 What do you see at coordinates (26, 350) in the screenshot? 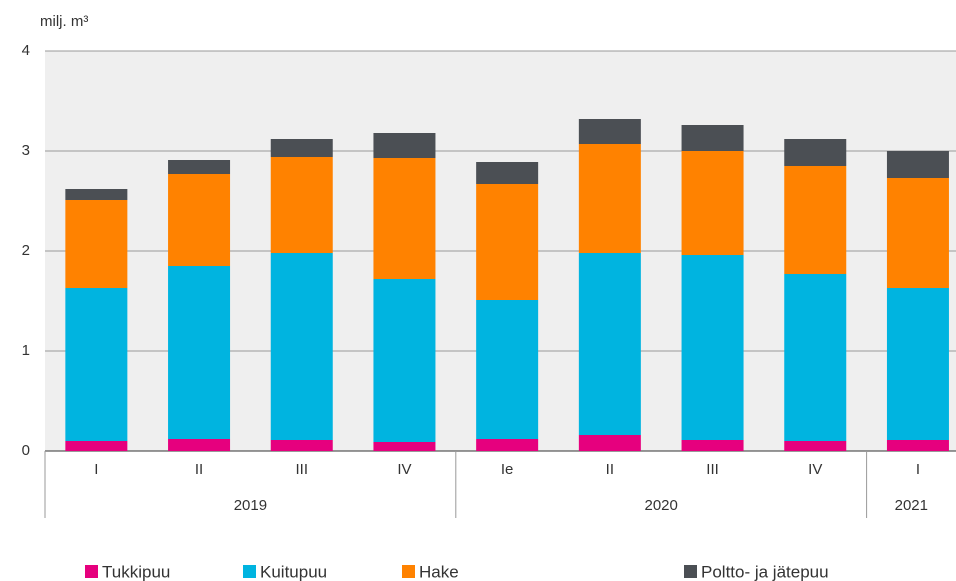
I see `y-tick-label: 1` at bounding box center [26, 350].